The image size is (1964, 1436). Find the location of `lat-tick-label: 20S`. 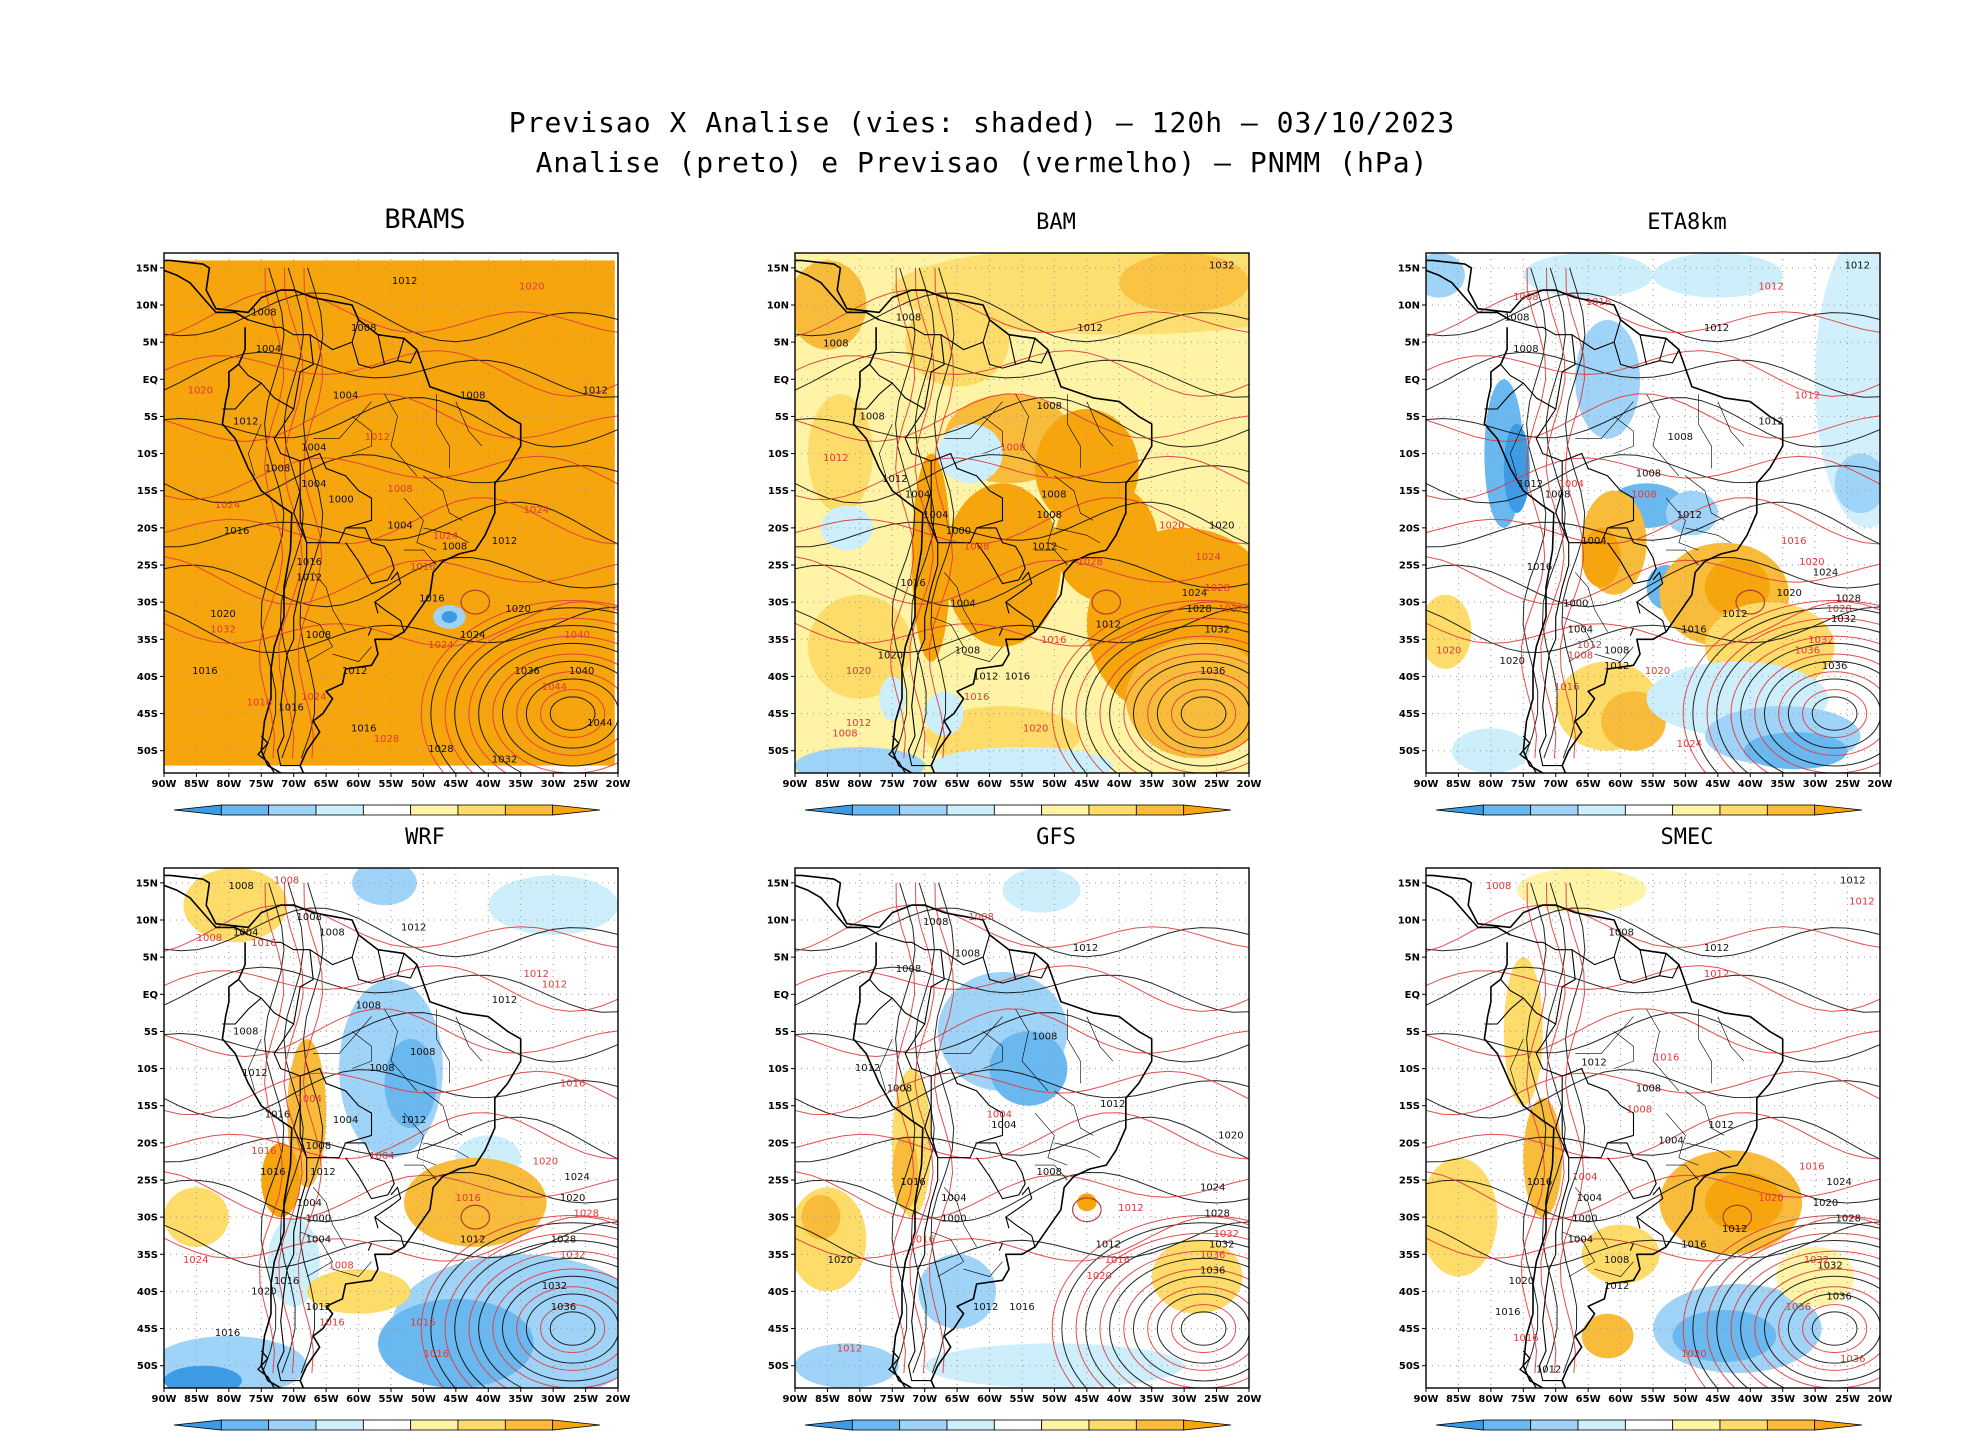

lat-tick-label: 20S is located at coordinates (778, 1143).